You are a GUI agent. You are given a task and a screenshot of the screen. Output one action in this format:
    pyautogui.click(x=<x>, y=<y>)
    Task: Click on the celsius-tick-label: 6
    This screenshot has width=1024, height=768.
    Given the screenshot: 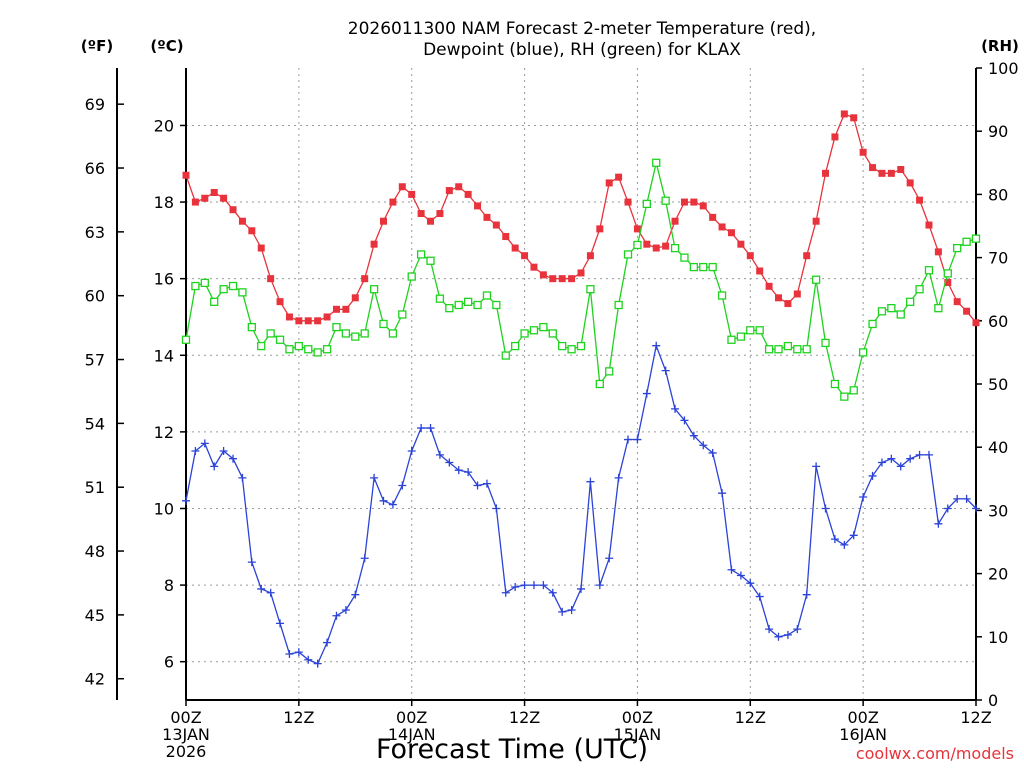 What is the action you would take?
    pyautogui.click(x=169, y=662)
    